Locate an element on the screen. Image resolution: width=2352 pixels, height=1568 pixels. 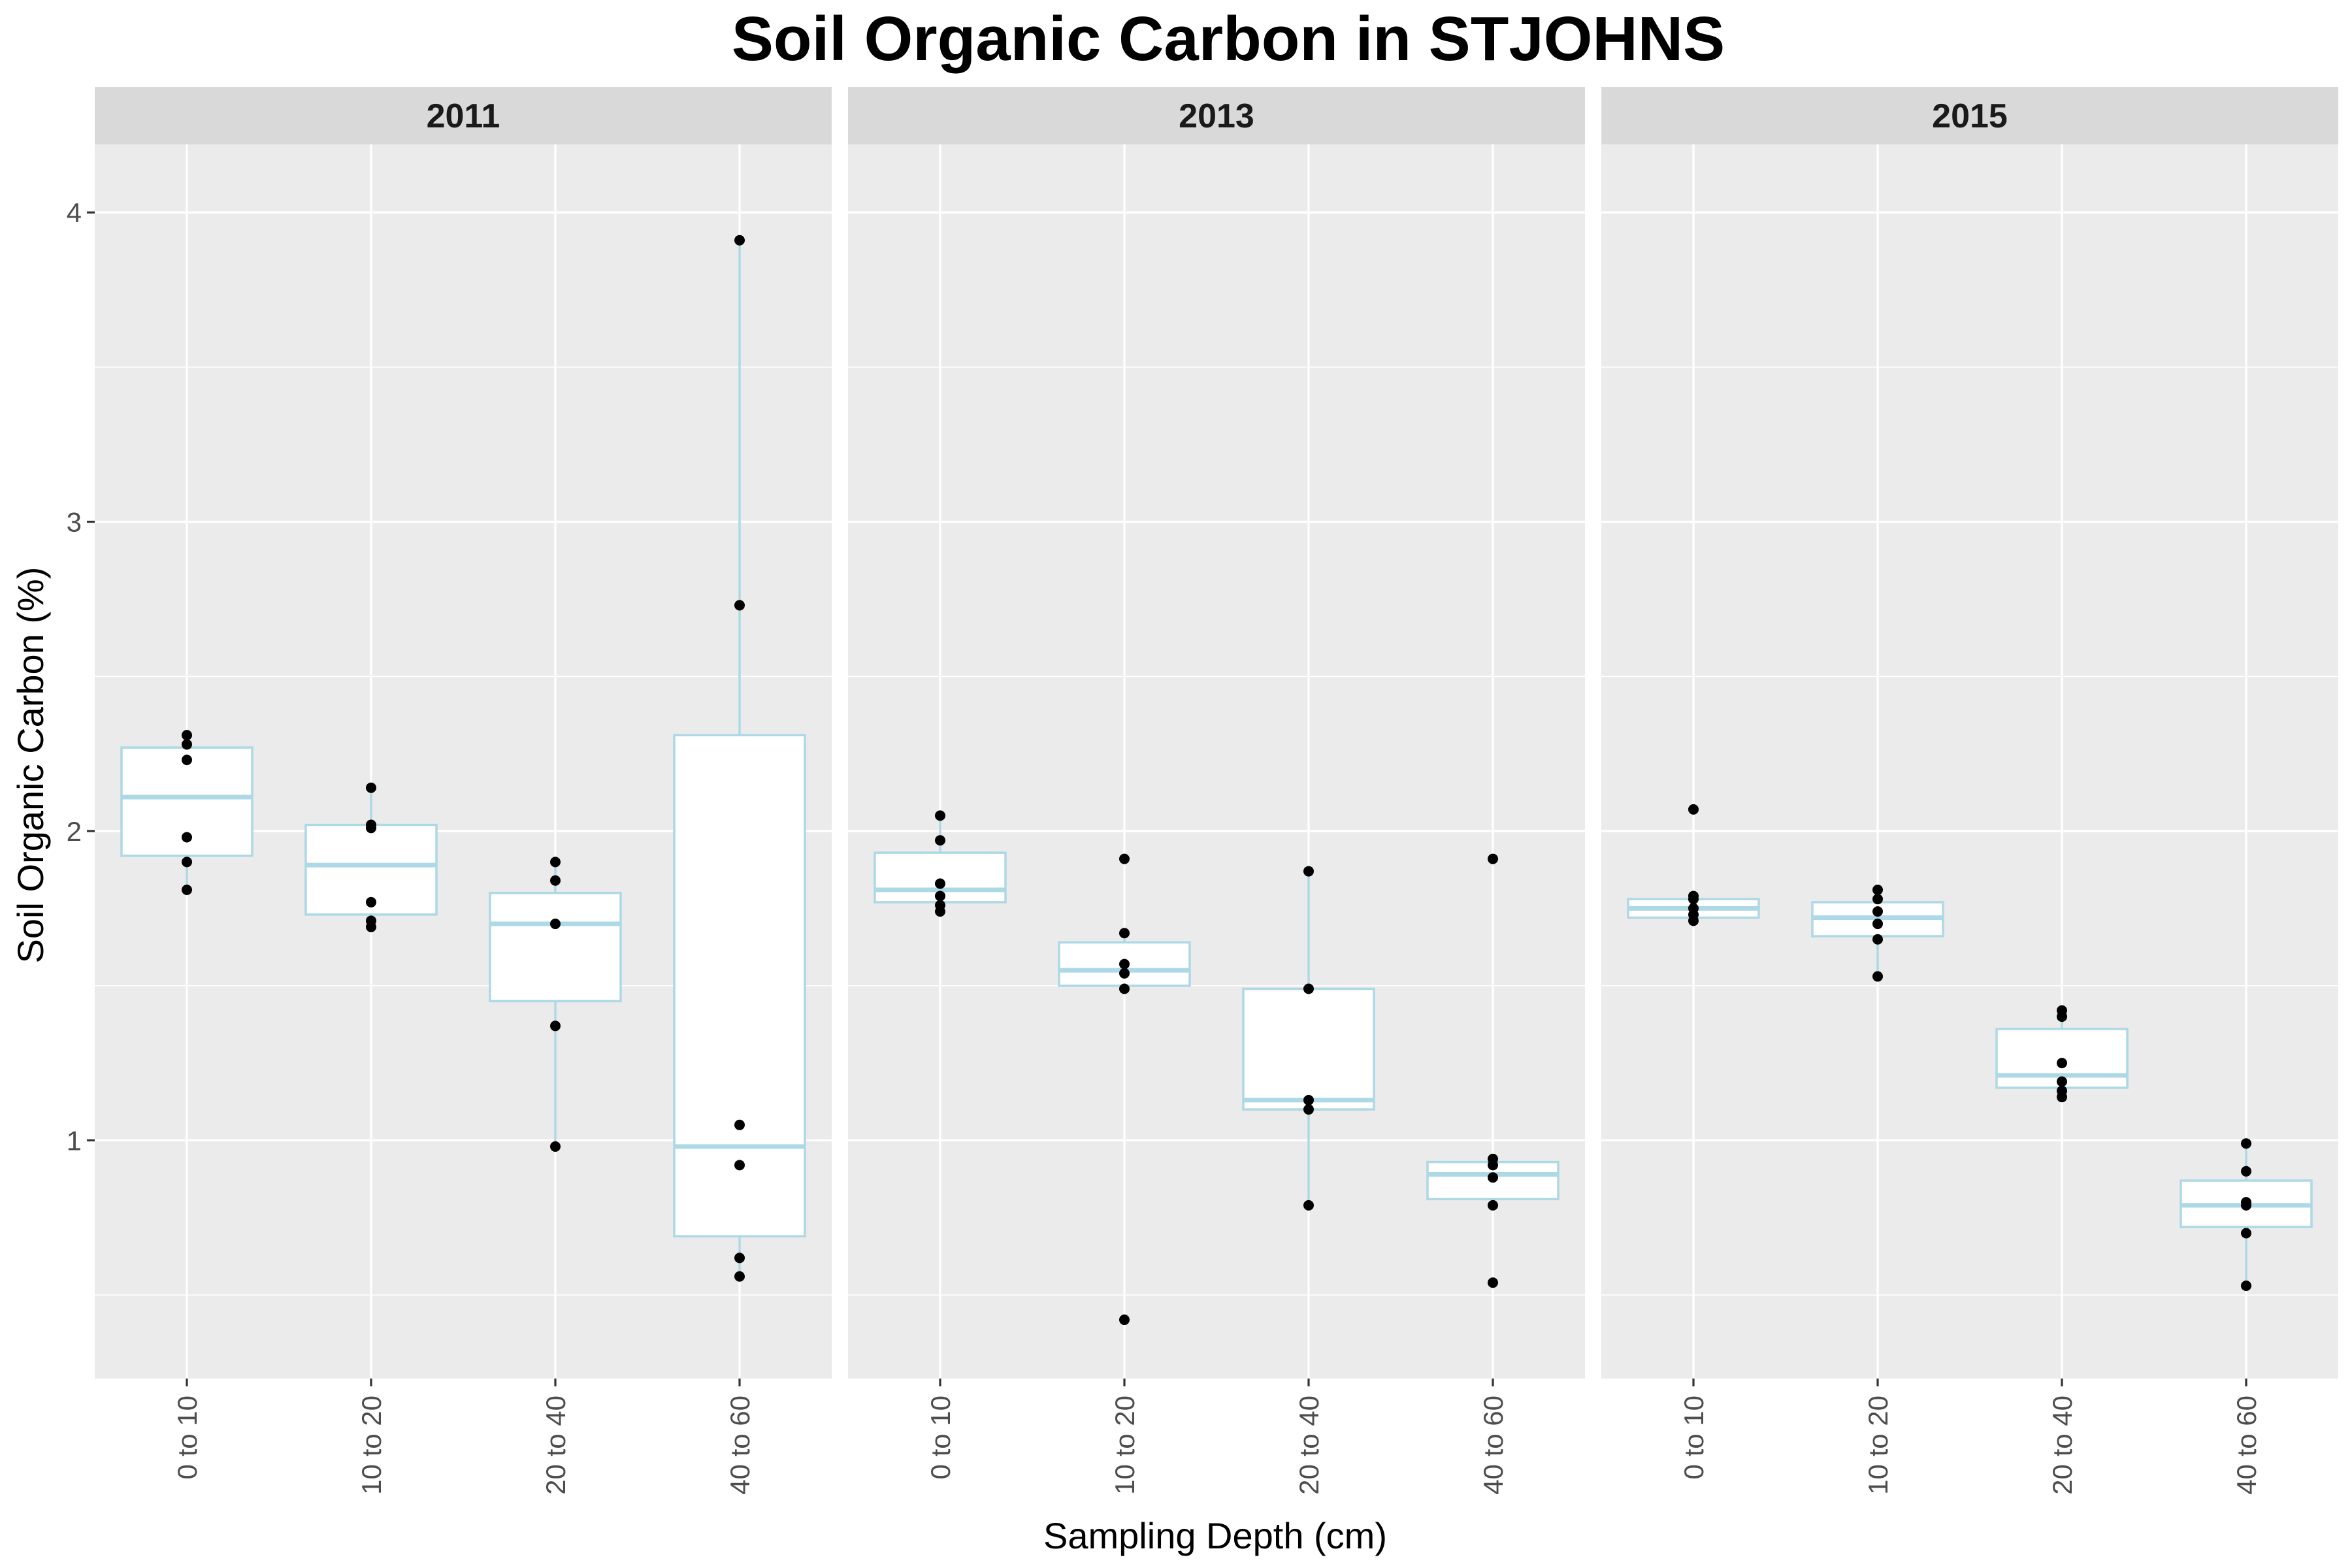
facet-strip-label: 2015 is located at coordinates (1970, 116).